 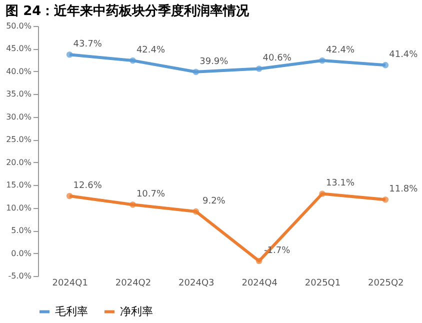 I want to click on data-label: 11.8%, so click(x=403, y=189).